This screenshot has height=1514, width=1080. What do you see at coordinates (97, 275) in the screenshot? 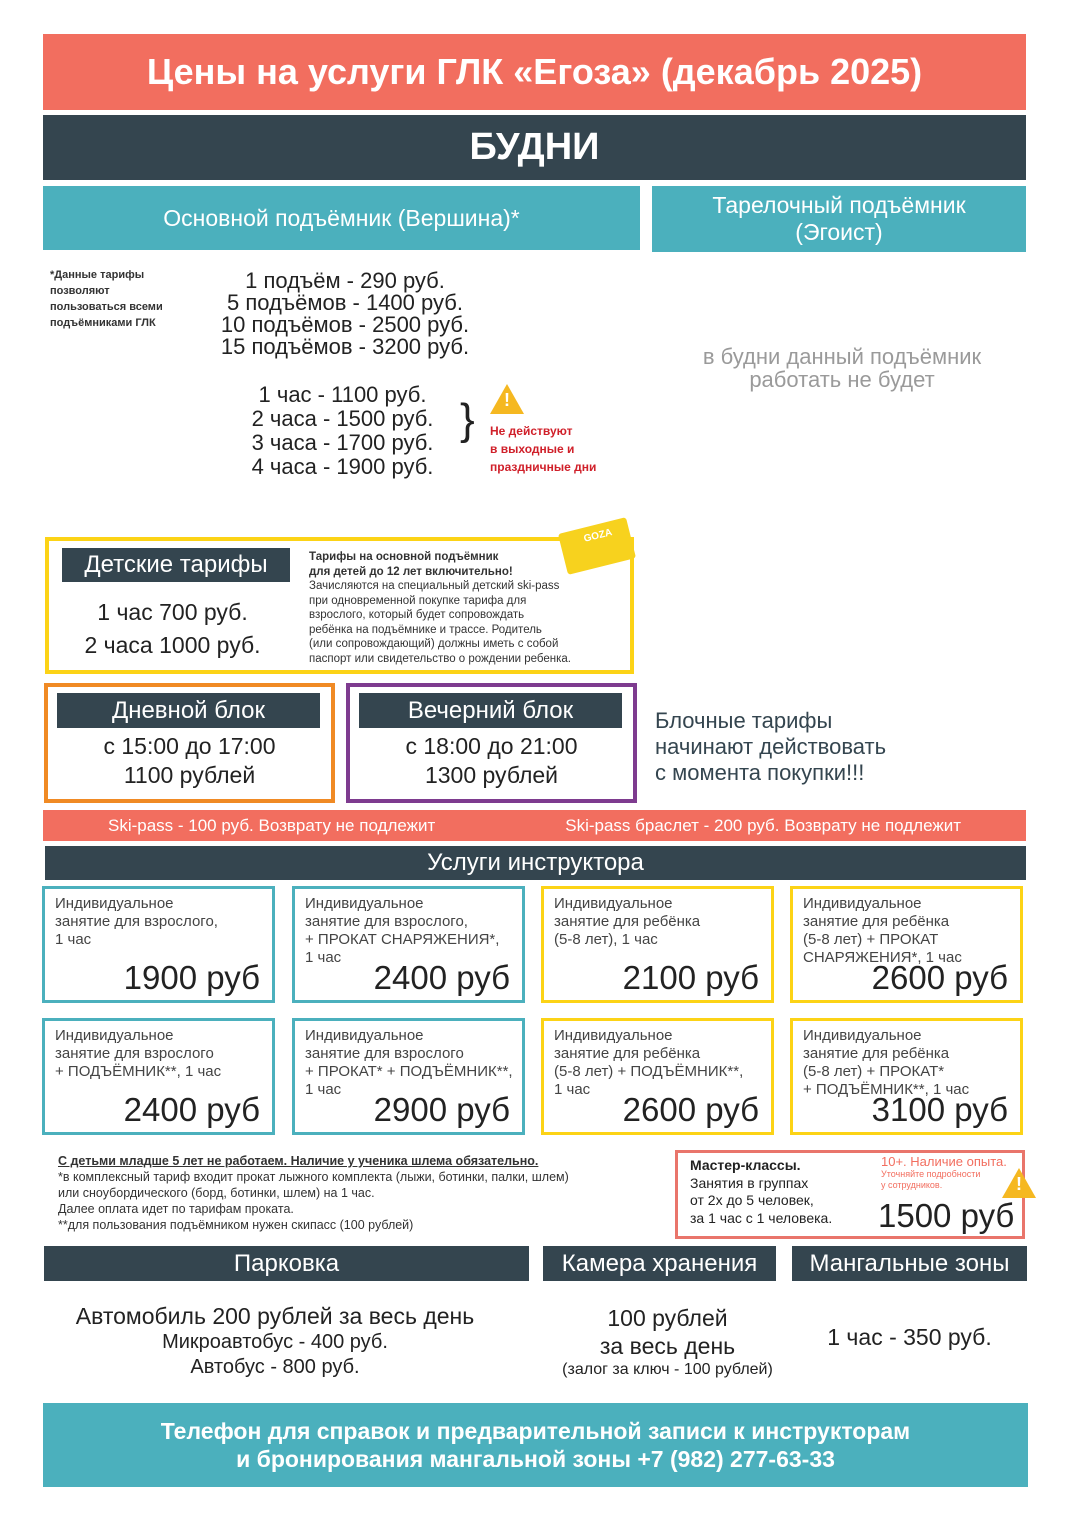
I see `footnote-line: *Данные тарифы` at bounding box center [97, 275].